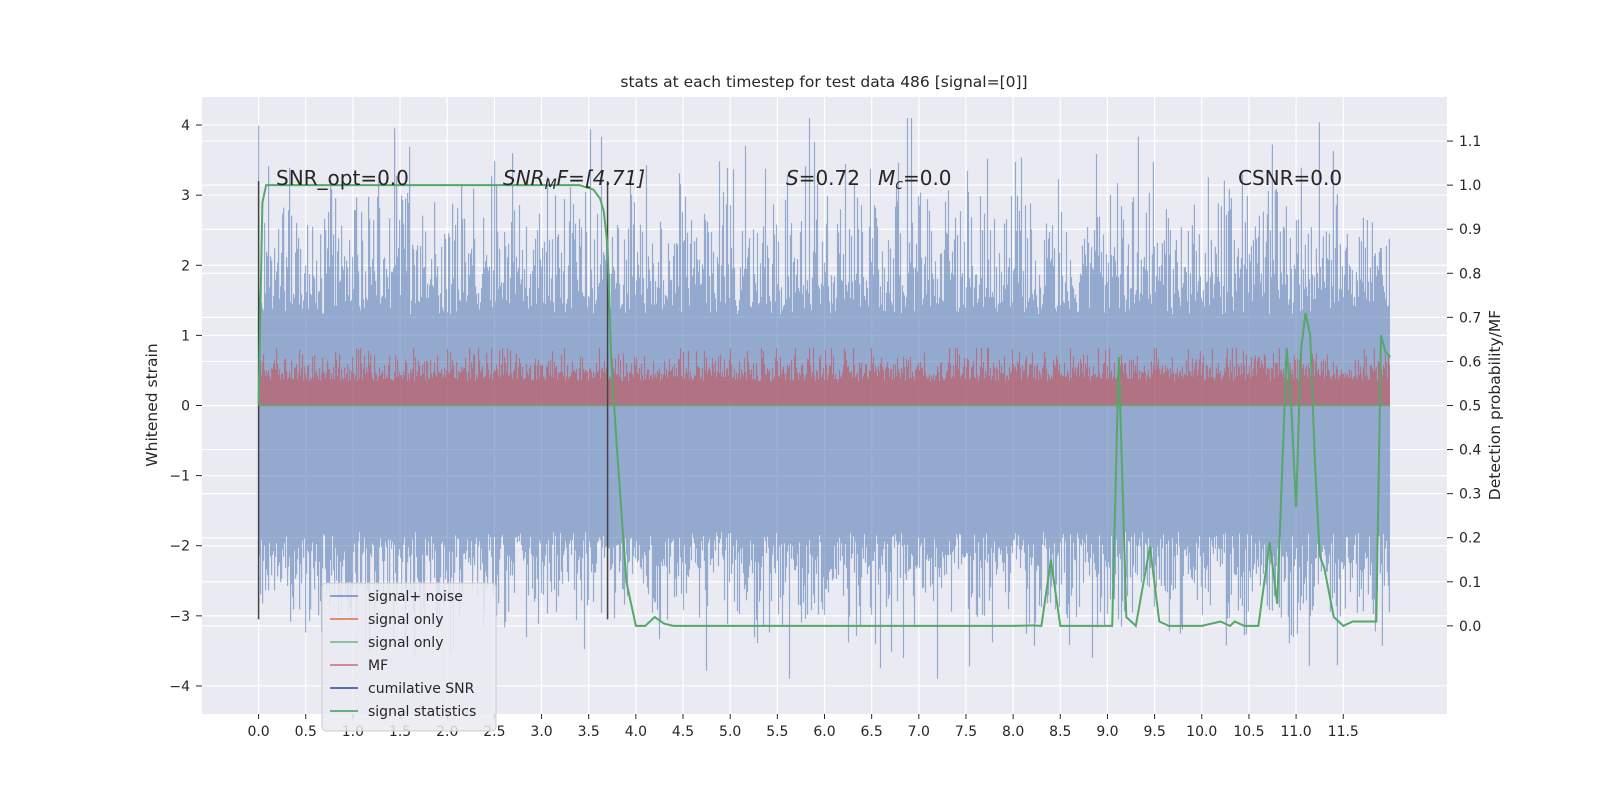 This screenshot has height=804, width=1600. I want to click on annotation-part: c, so click(899, 185).